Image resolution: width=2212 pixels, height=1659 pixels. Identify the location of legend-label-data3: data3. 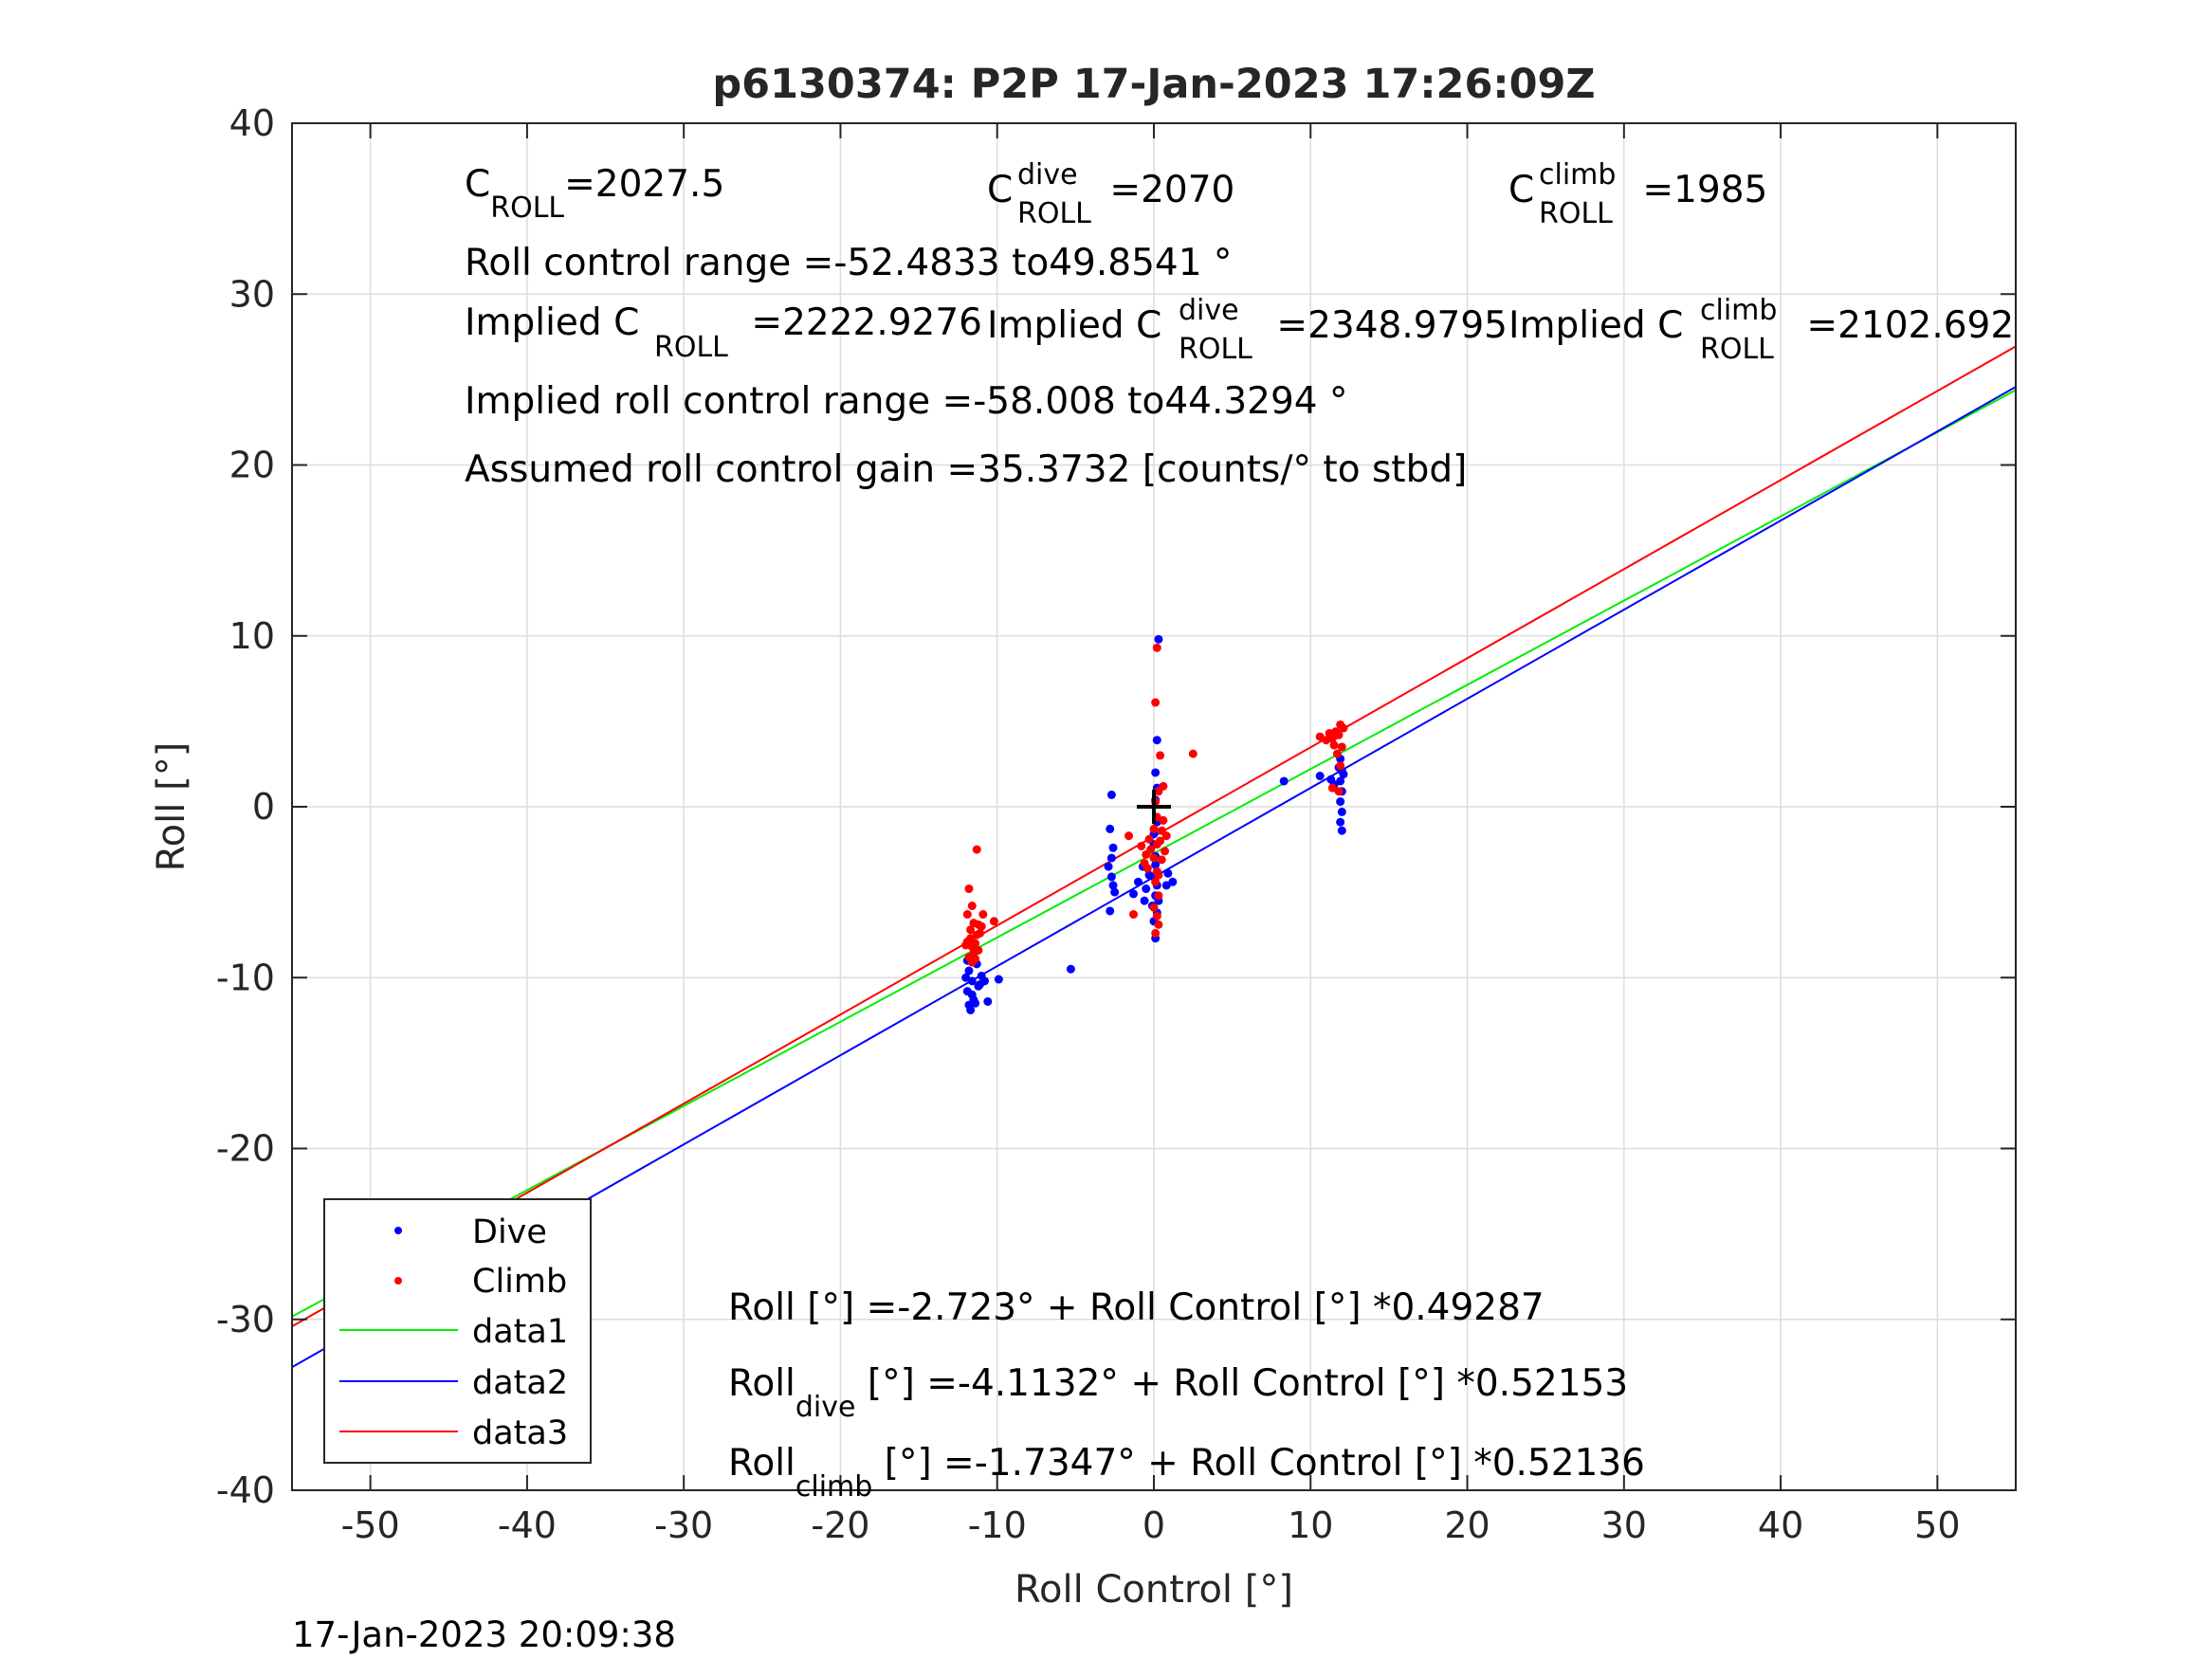
(520, 1433).